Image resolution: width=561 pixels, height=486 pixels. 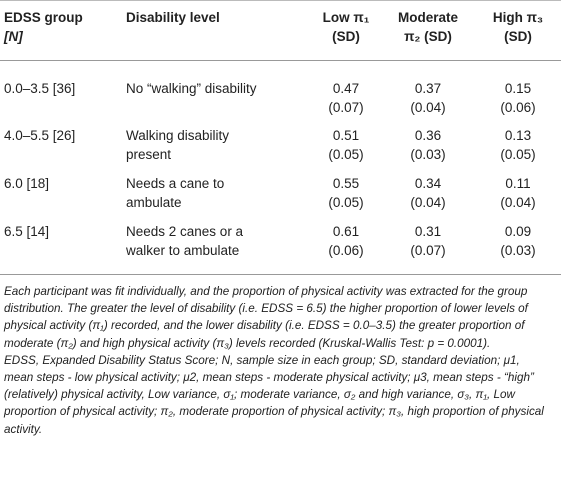 I want to click on row-2-low-mean: 0.51, so click(x=346, y=135).